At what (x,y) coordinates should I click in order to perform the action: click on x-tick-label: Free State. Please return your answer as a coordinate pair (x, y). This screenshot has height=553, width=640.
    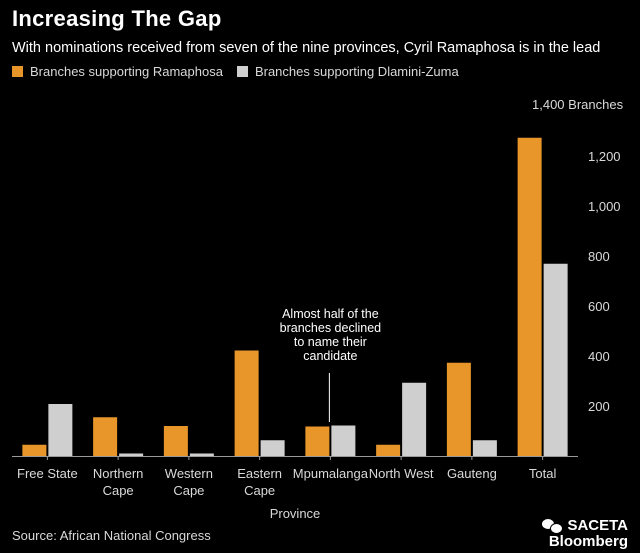
    Looking at the image, I should click on (47, 473).